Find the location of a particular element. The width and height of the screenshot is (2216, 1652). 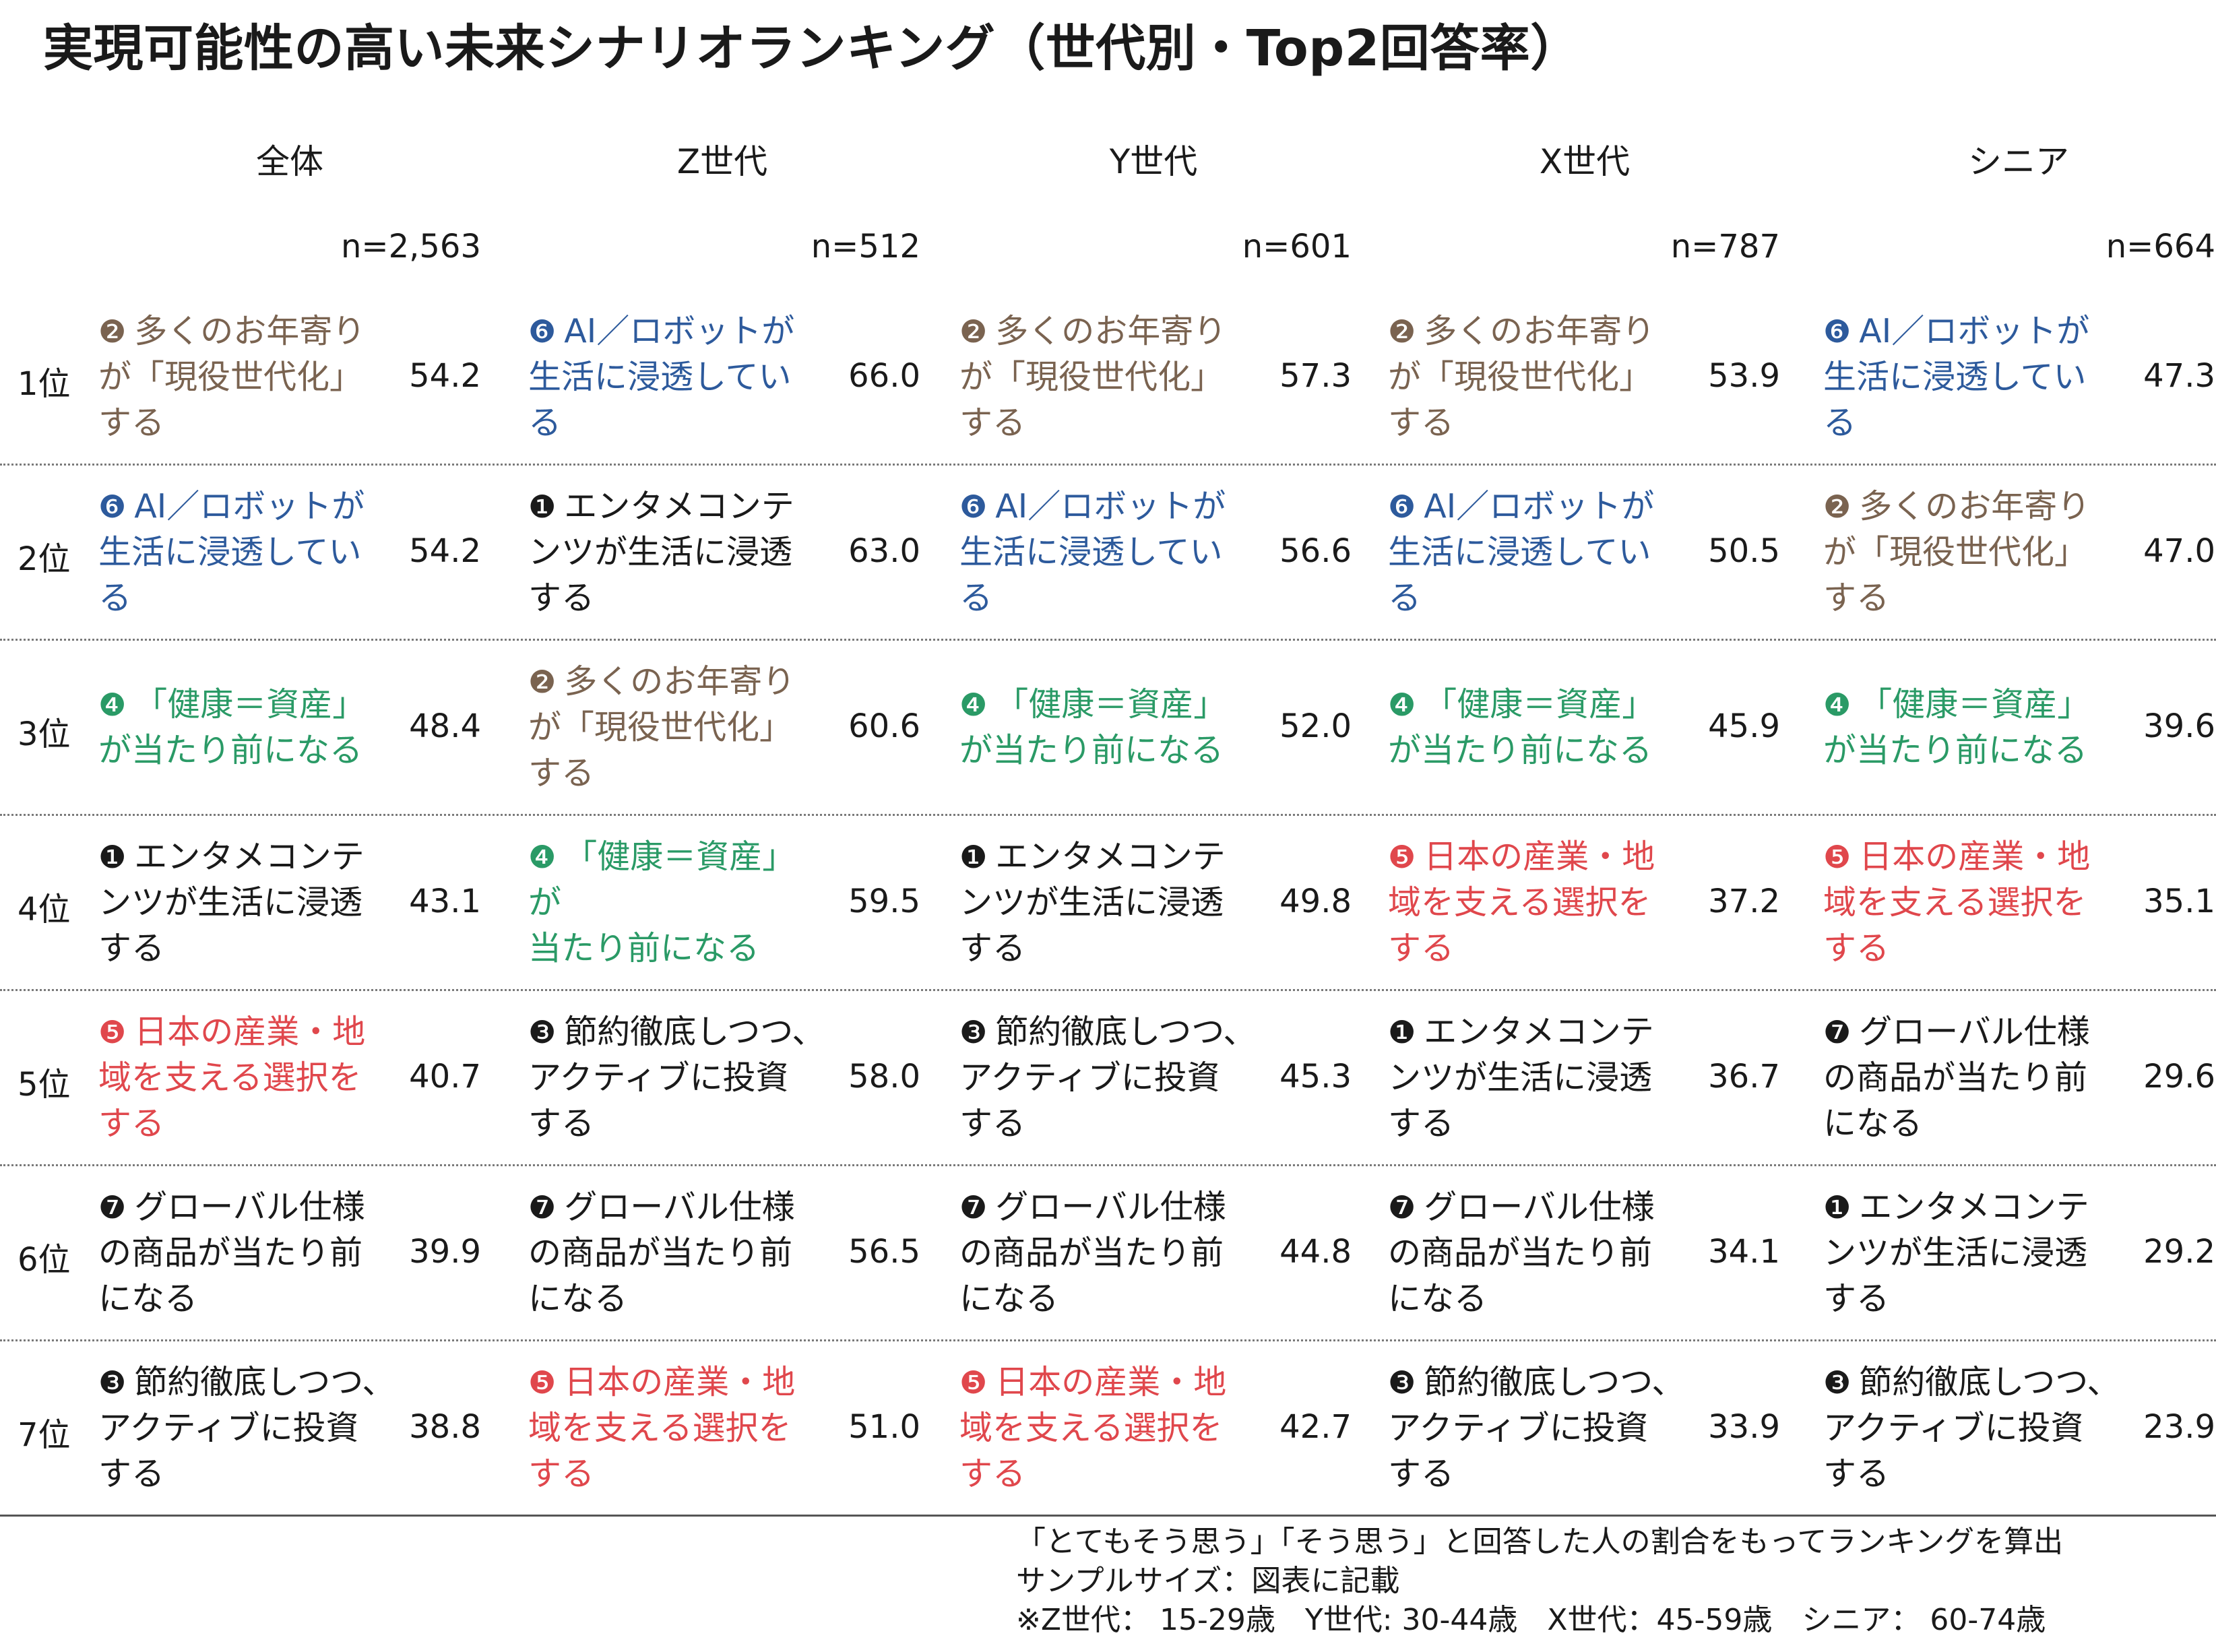

scenario-number-icon: ❻ is located at coordinates (542, 331).